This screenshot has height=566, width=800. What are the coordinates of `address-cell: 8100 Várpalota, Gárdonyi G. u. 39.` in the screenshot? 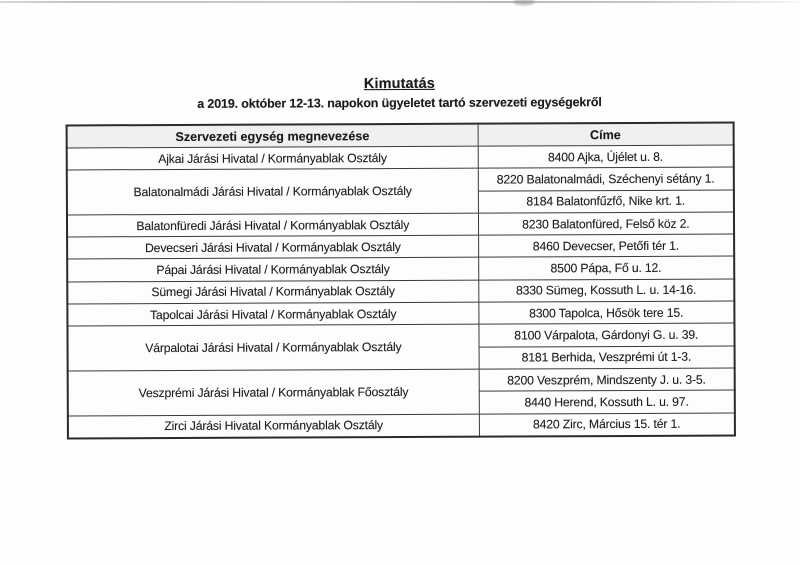 It's located at (606, 335).